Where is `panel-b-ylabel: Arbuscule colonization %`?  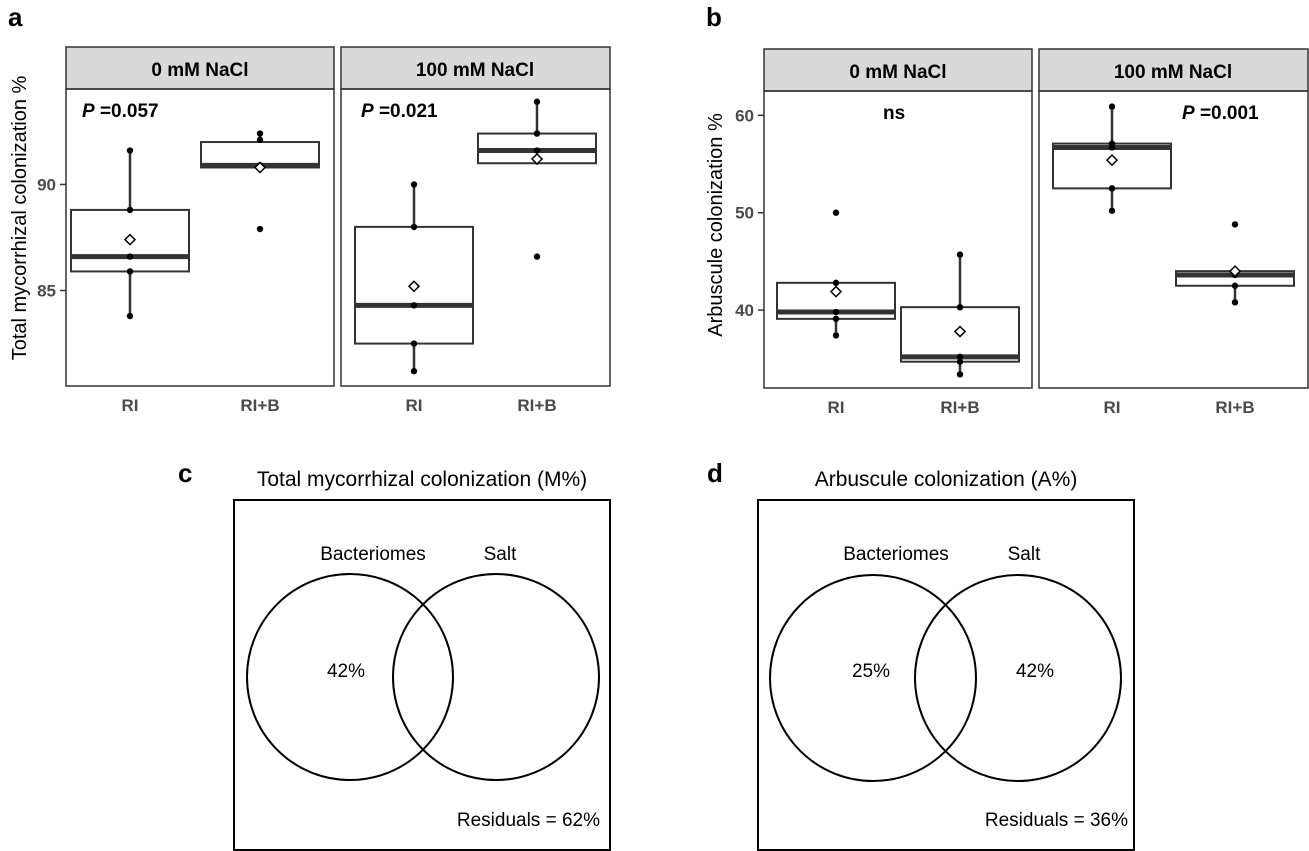 panel-b-ylabel: Arbuscule colonization % is located at coordinates (716, 225).